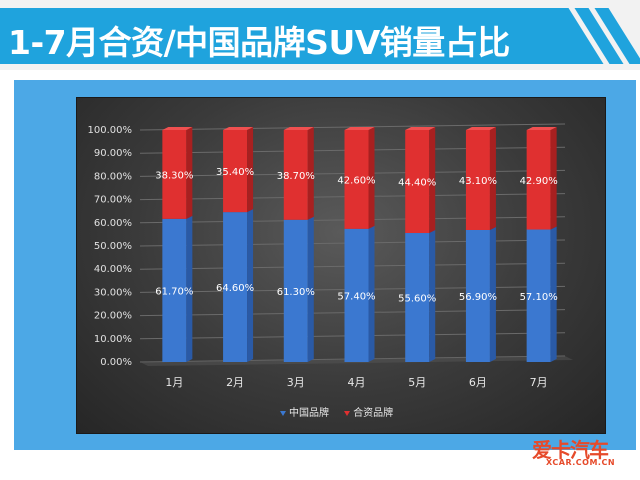  What do you see at coordinates (116, 362) in the screenshot?
I see `y-tick-label: 0.00%` at bounding box center [116, 362].